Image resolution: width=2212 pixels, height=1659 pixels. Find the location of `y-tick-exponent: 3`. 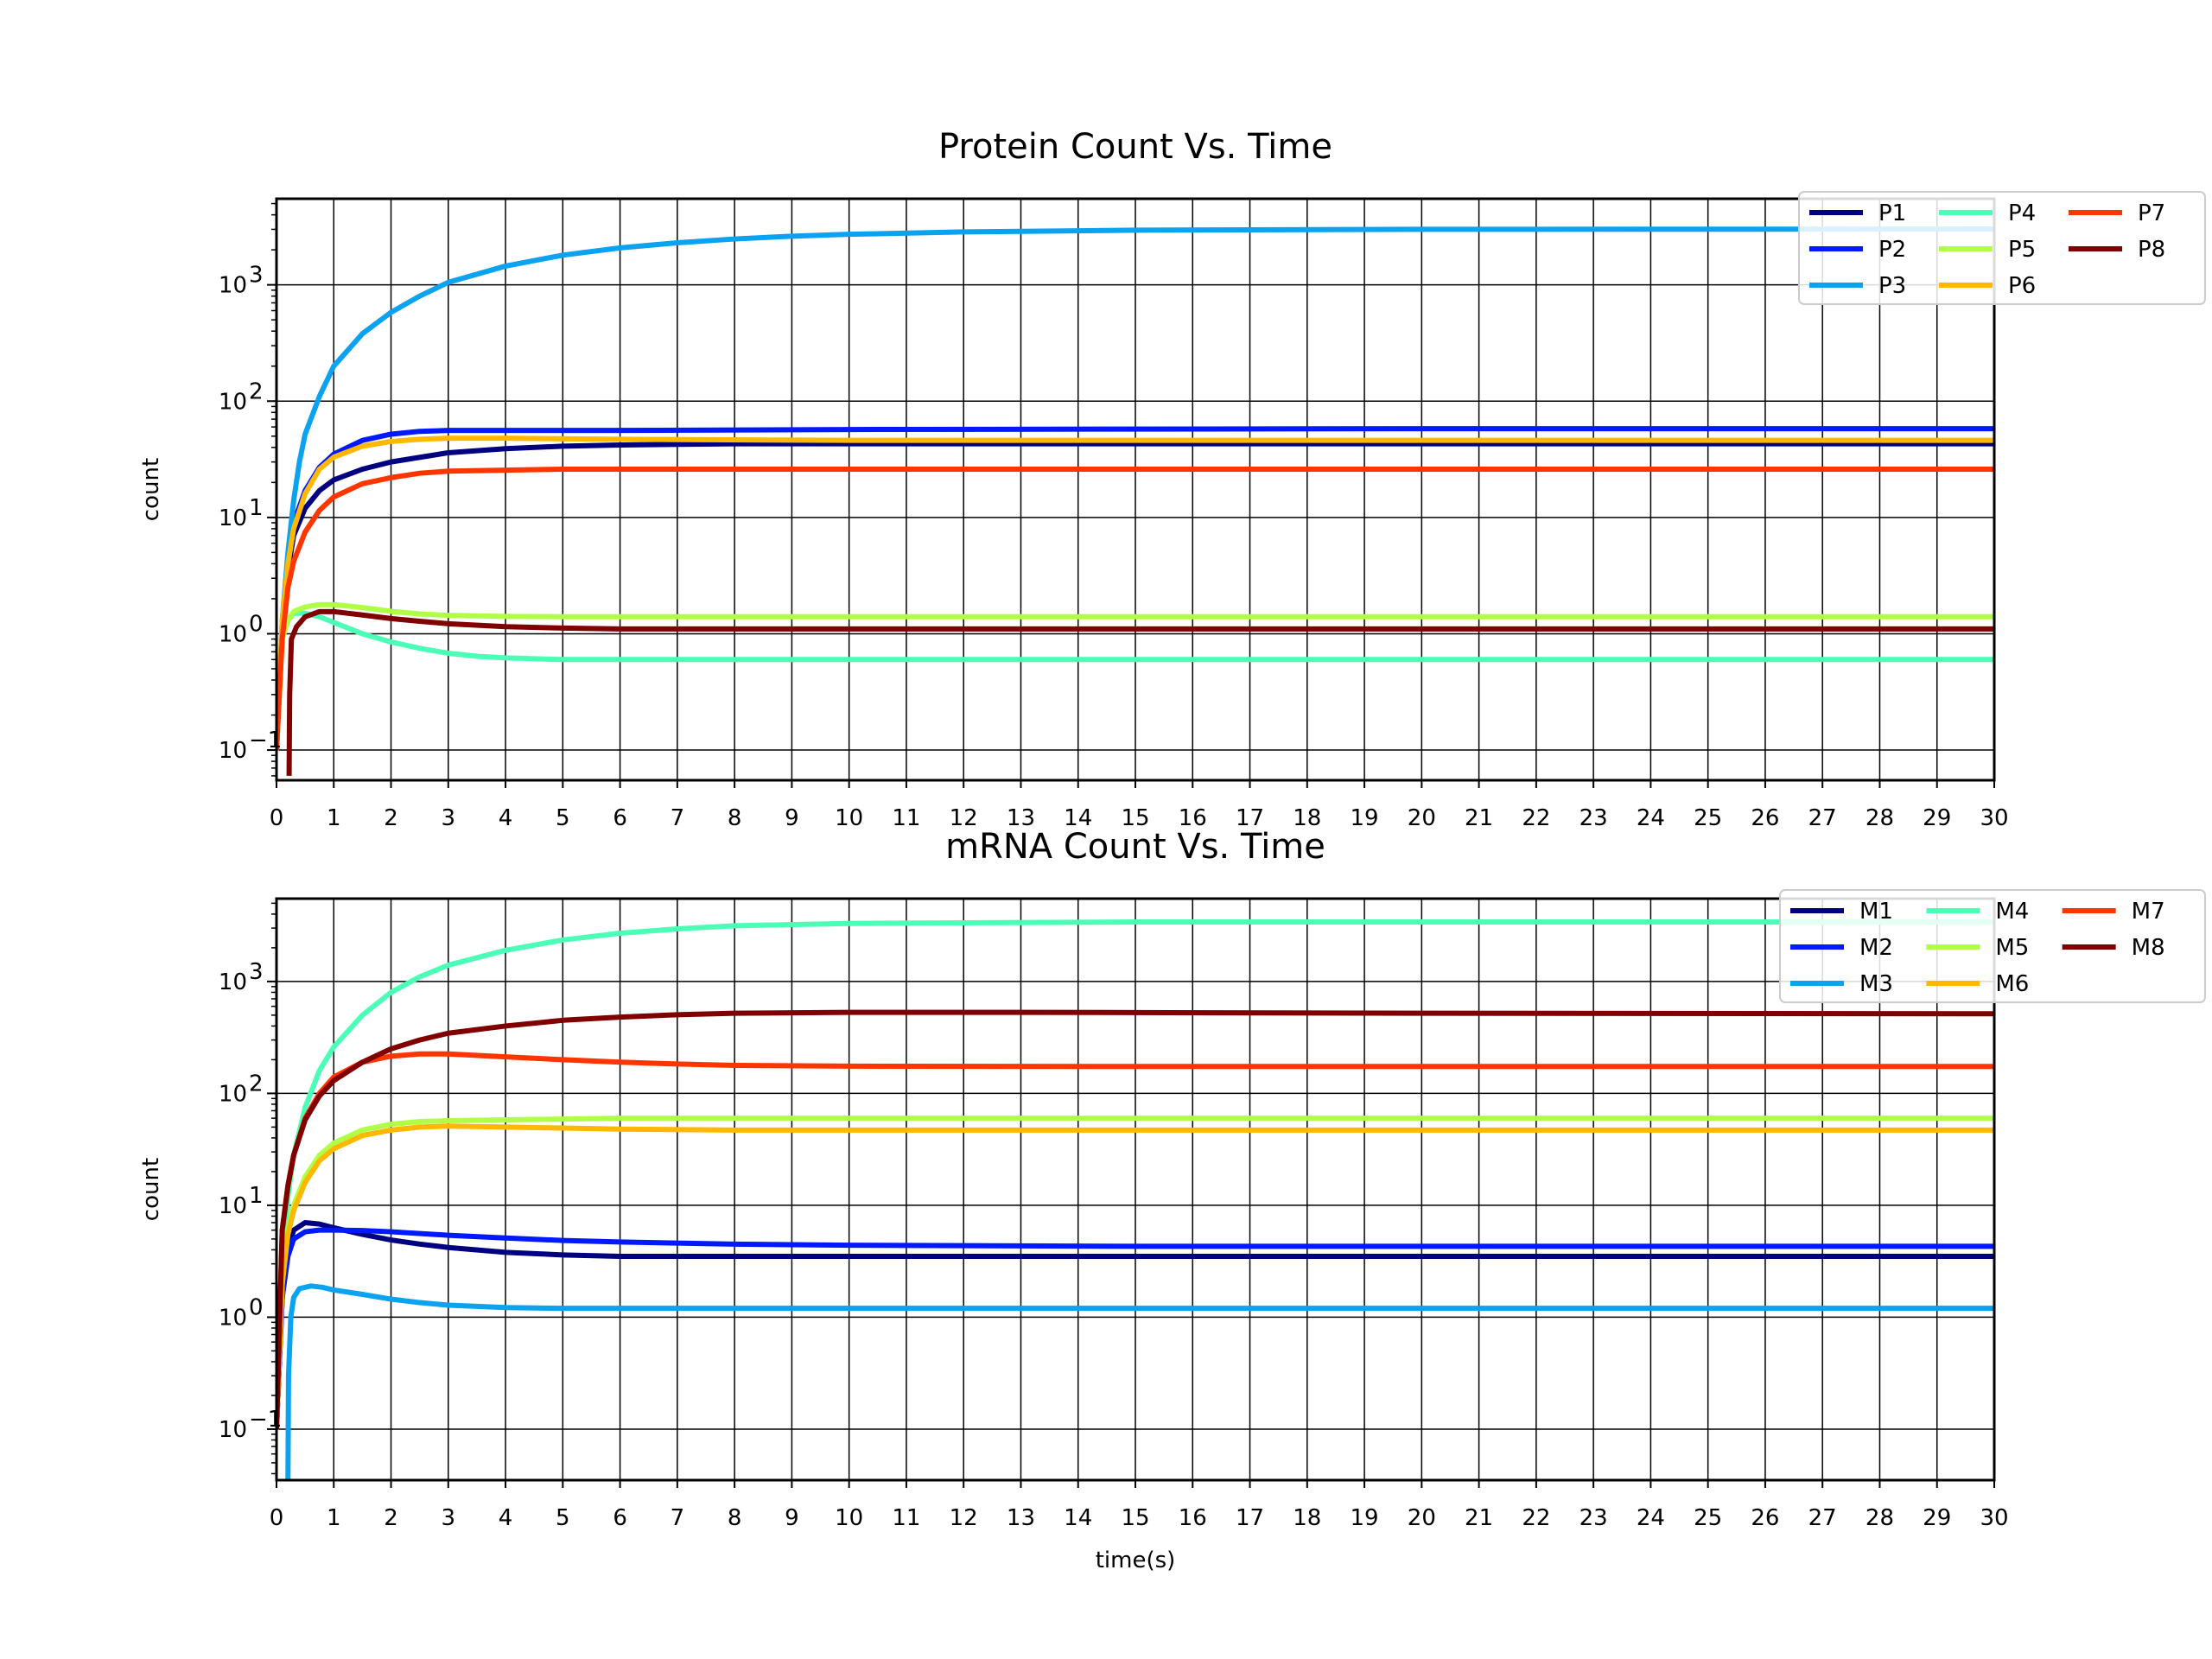

y-tick-exponent: 3 is located at coordinates (256, 276).